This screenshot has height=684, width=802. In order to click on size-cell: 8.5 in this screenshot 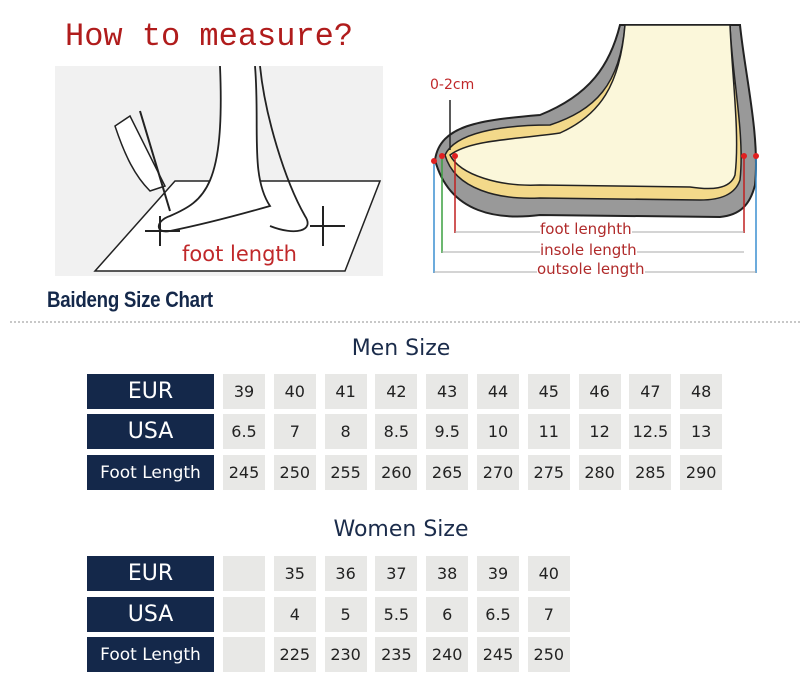, I will do `click(396, 431)`.